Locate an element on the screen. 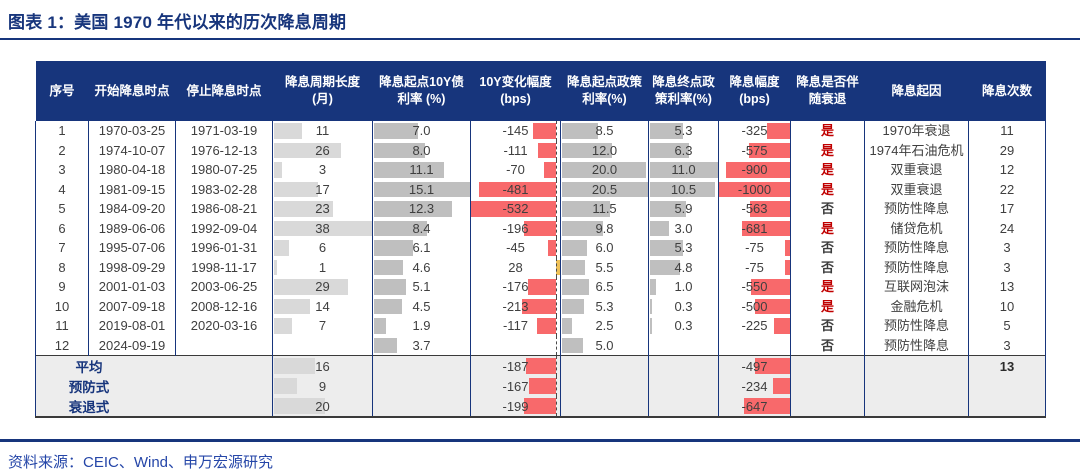  cell-start: 1998-09-29 is located at coordinates (132, 267).